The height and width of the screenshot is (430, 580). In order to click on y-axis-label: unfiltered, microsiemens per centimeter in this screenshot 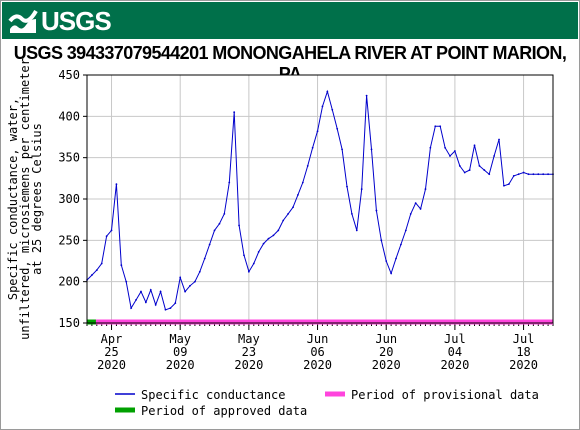, I will do `click(25, 199)`.